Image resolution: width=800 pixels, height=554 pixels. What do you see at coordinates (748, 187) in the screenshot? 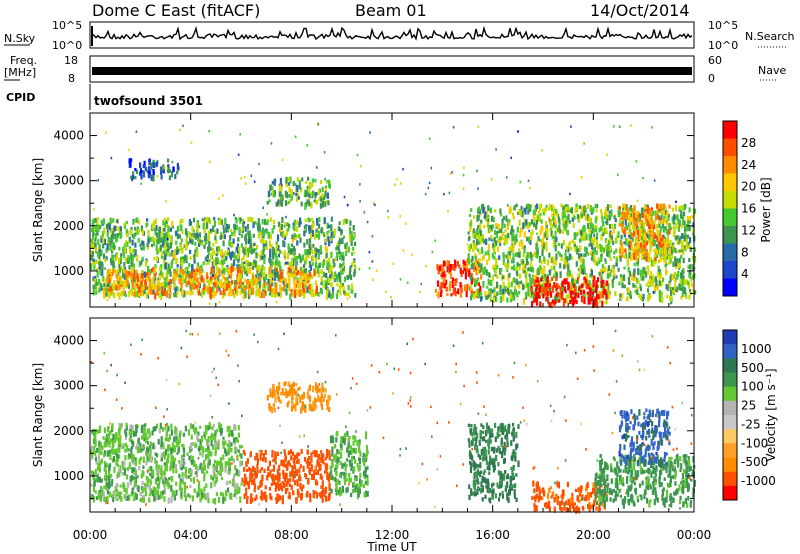
I see `colorbar-tick-label: 20` at bounding box center [748, 187].